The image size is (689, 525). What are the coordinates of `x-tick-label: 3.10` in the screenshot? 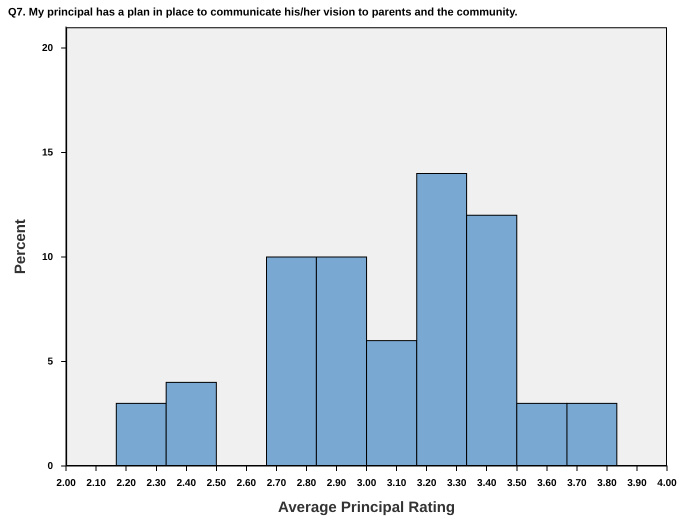 It's located at (396, 483).